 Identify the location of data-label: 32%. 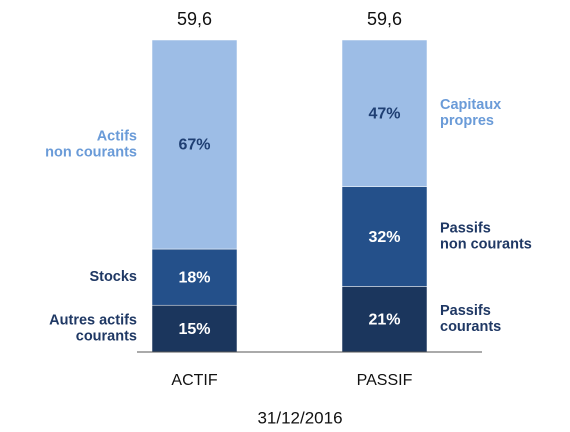
(384, 237).